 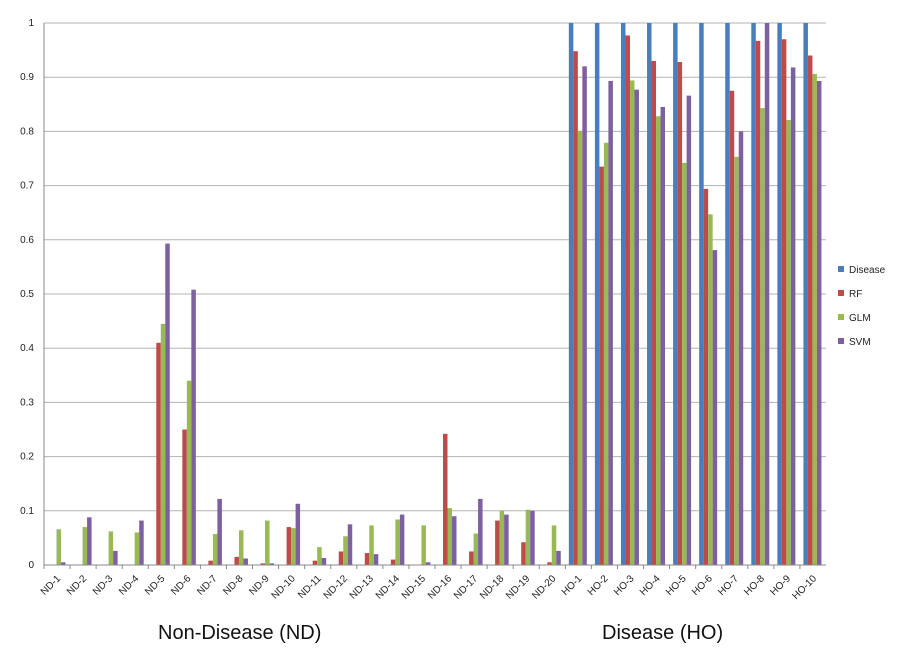 What do you see at coordinates (27, 402) in the screenshot?
I see `y-tick-label: 0.3` at bounding box center [27, 402].